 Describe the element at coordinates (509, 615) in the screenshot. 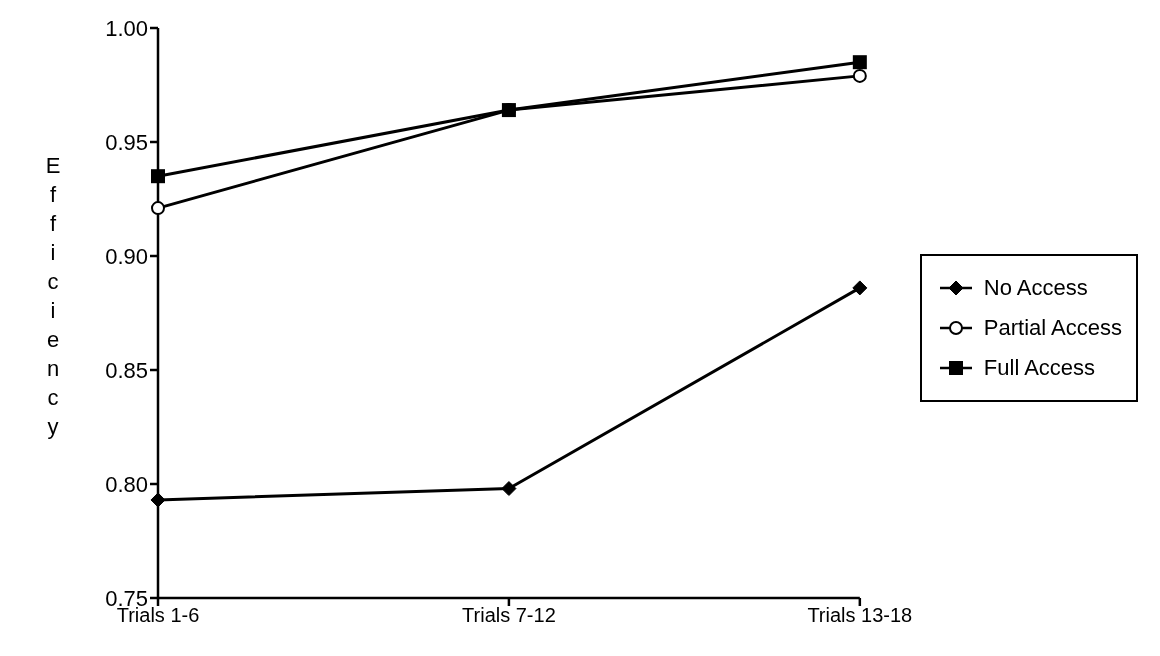

I see `x-tick-label: Trials 7-12` at that location.